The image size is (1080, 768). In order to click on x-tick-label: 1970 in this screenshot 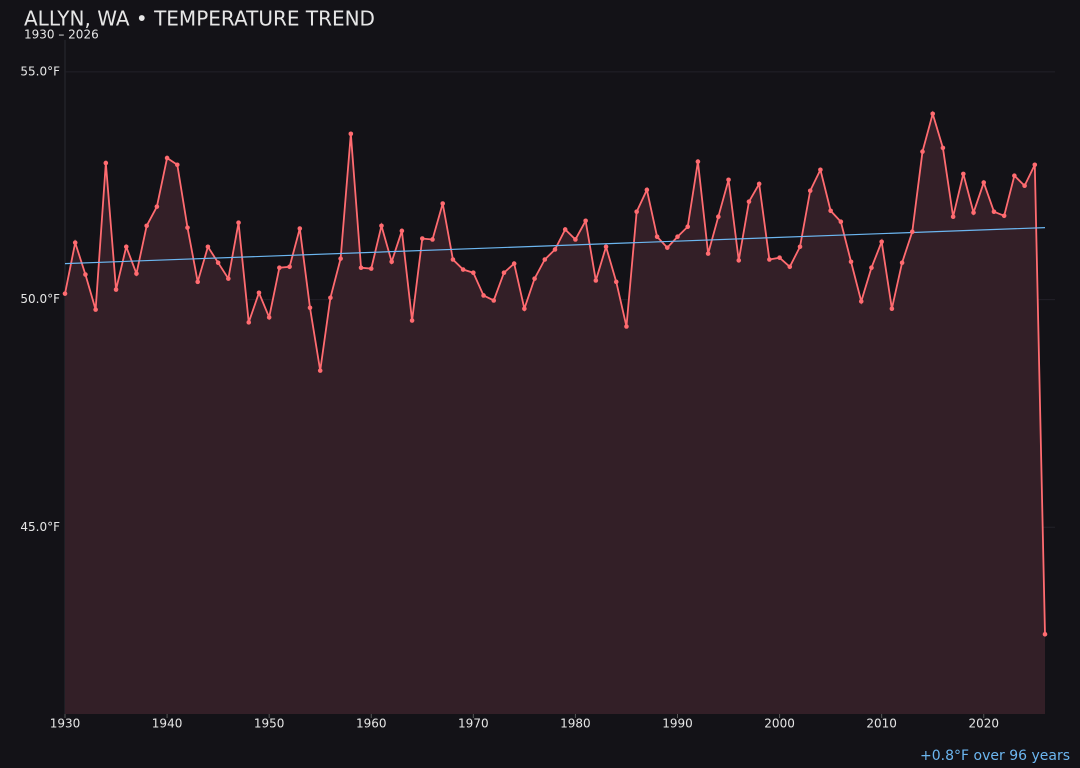, I will do `click(473, 724)`.